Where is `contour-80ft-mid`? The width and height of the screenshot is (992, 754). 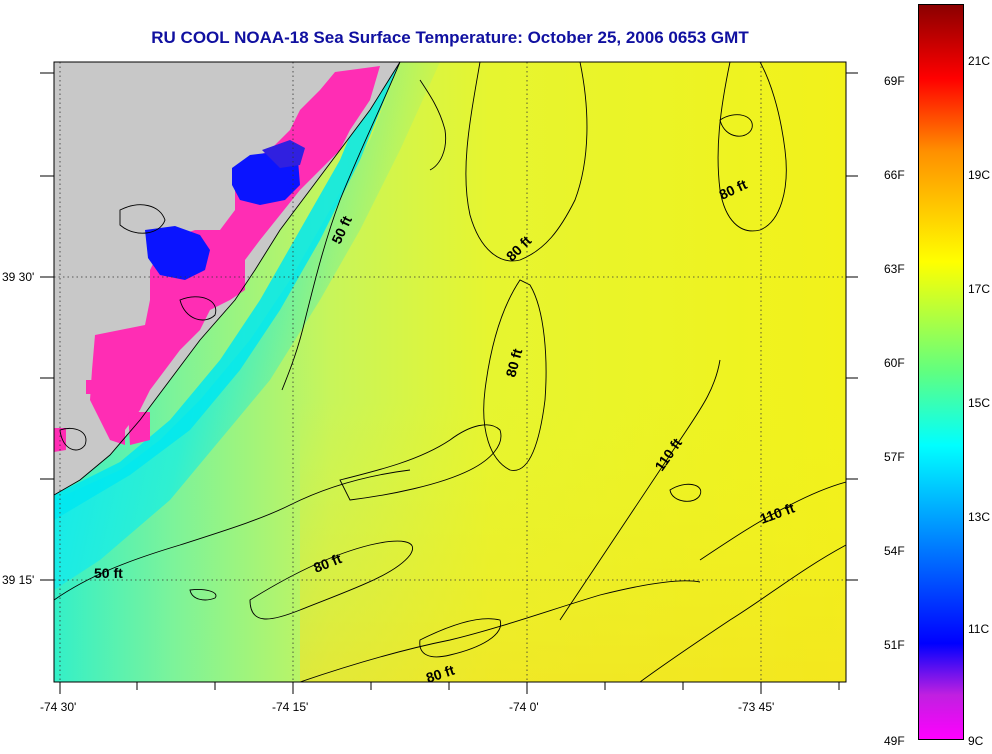 contour-80ft-mid is located at coordinates (515, 375).